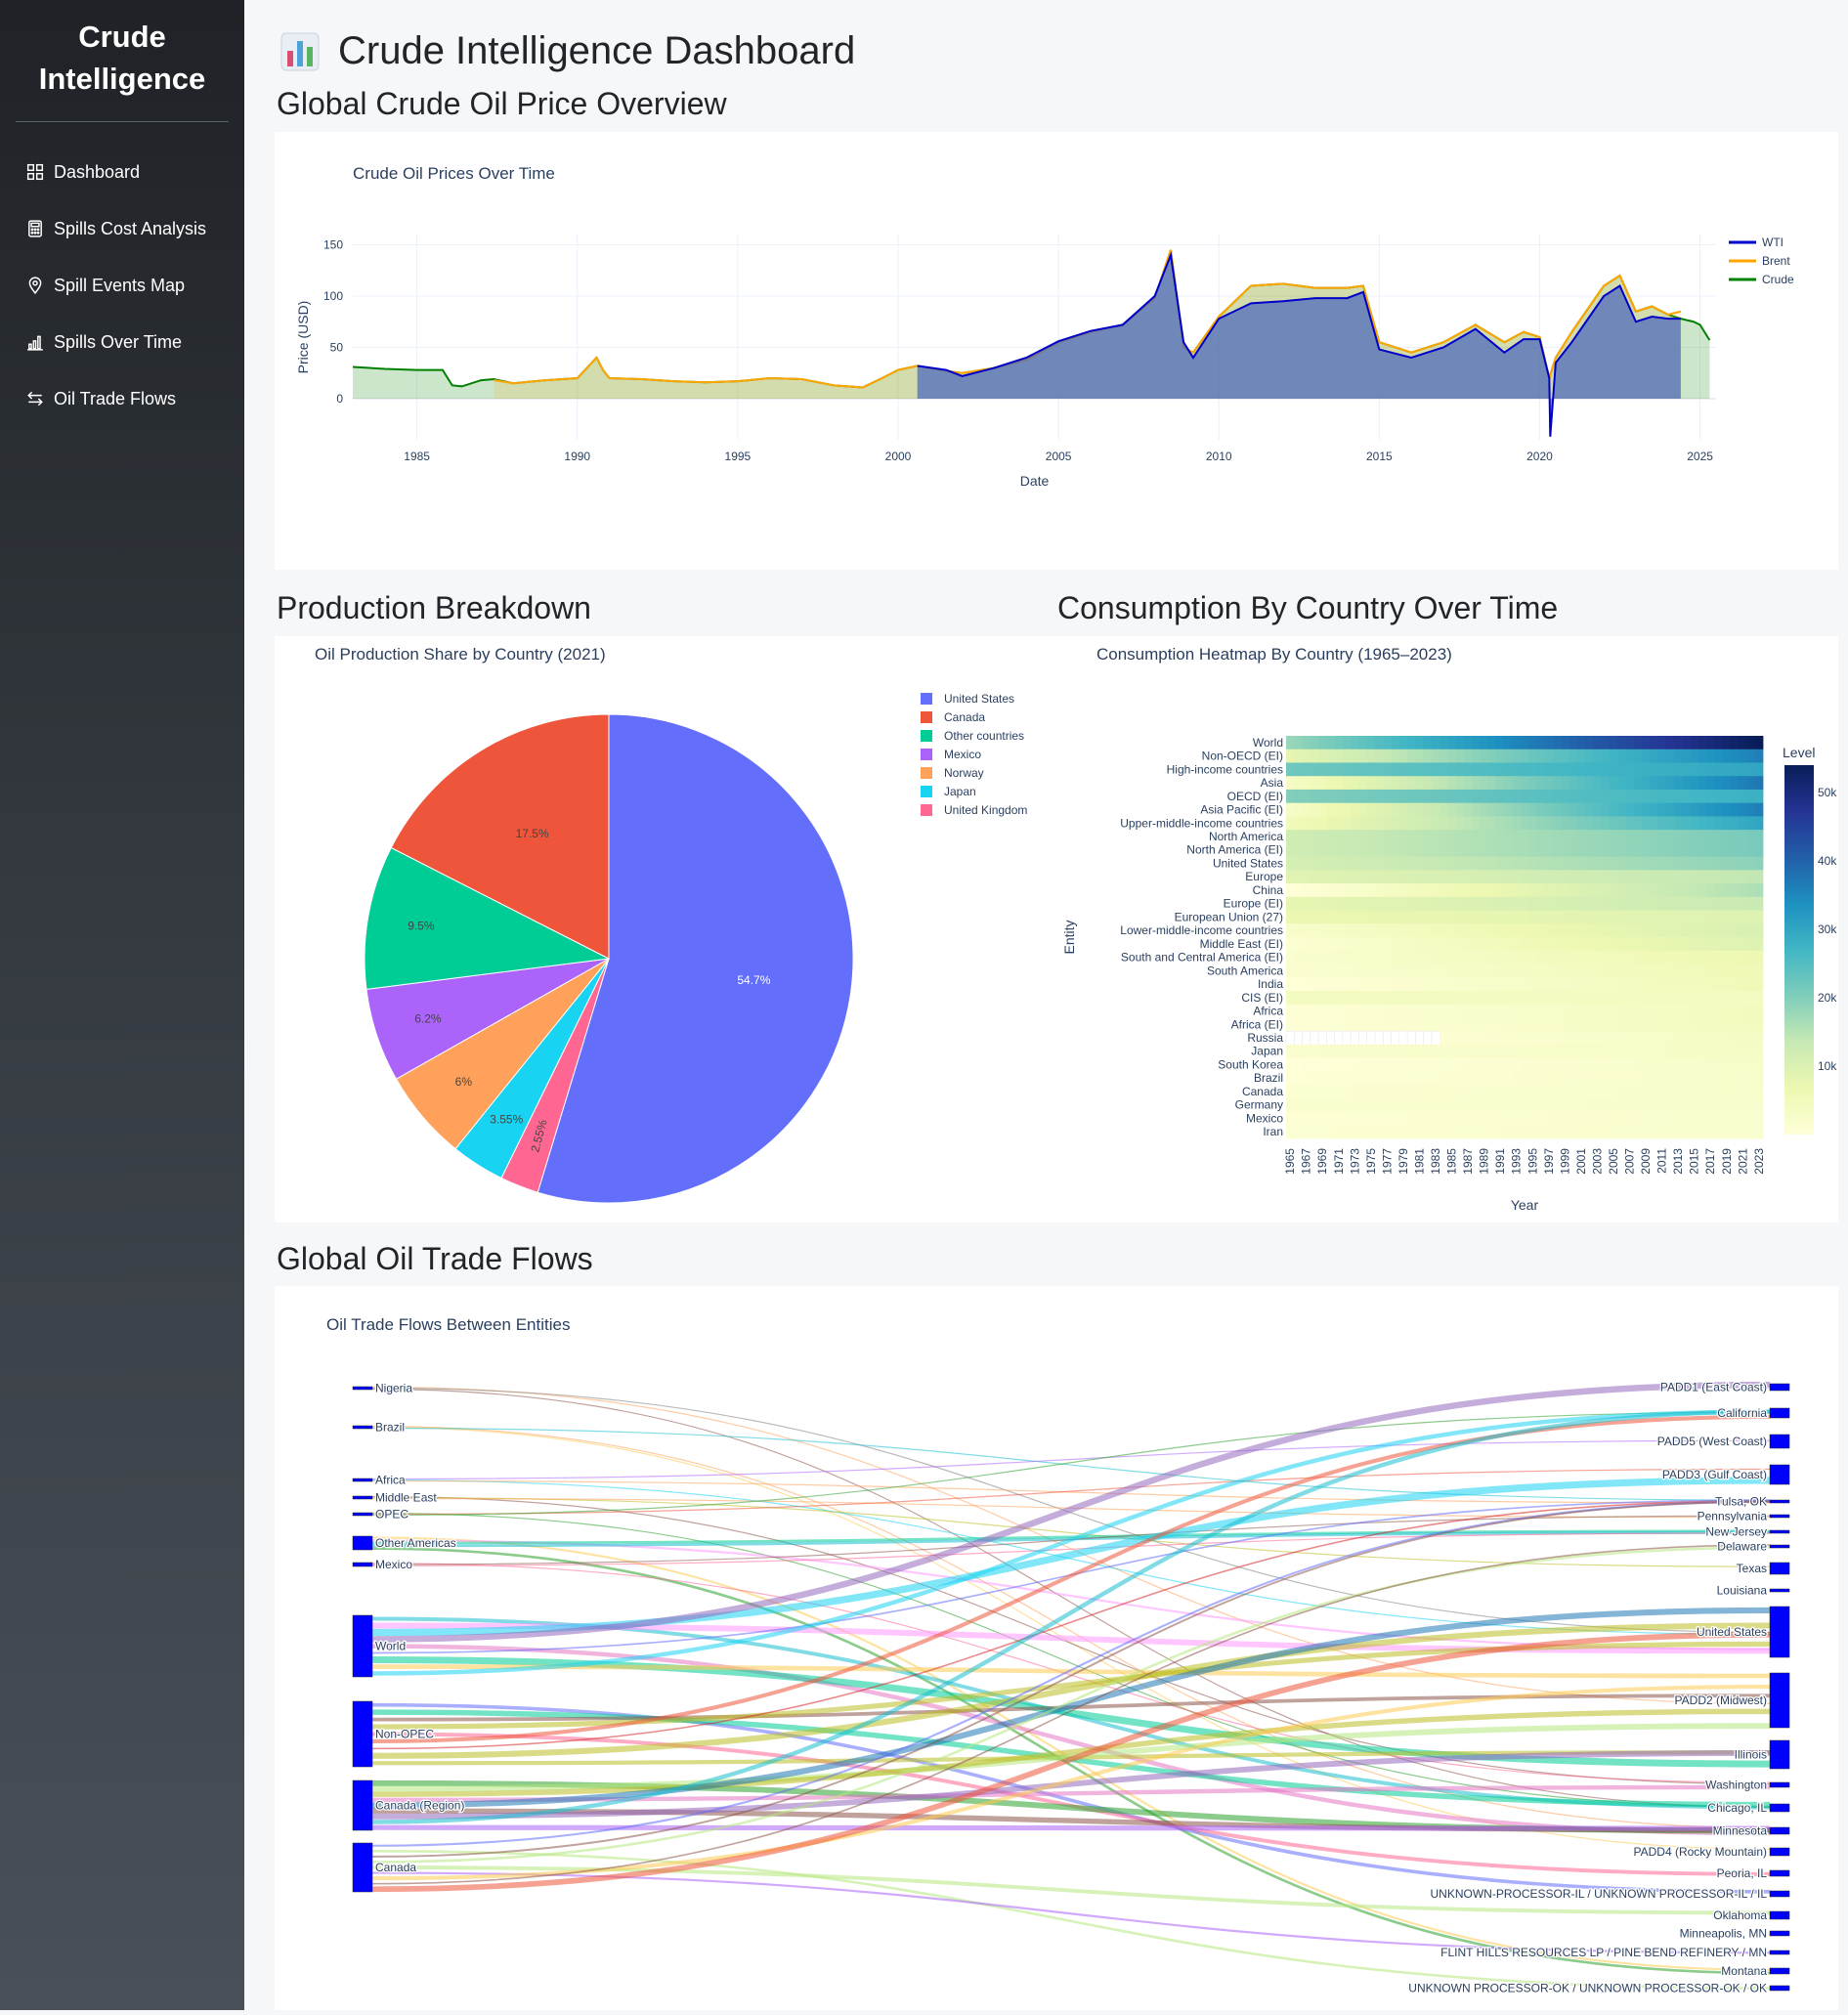 The image size is (1848, 2015). What do you see at coordinates (1354, 1161) in the screenshot?
I see `x-tick-label: 1973` at bounding box center [1354, 1161].